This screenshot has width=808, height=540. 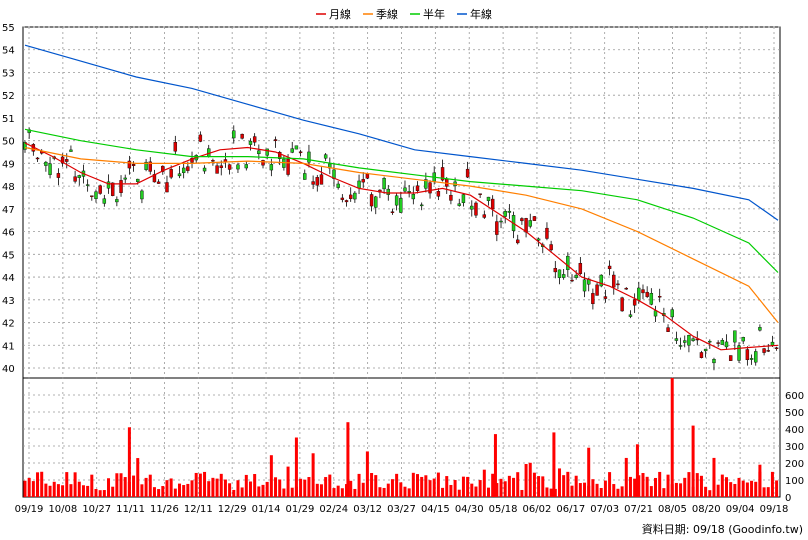 I want to click on price-tick-label: 42, so click(x=8, y=324).